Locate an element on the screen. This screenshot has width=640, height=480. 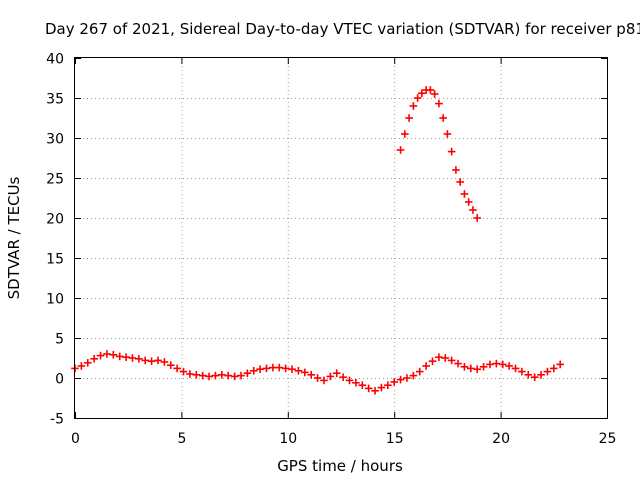
y-tick-label: 35 is located at coordinates (55, 100).